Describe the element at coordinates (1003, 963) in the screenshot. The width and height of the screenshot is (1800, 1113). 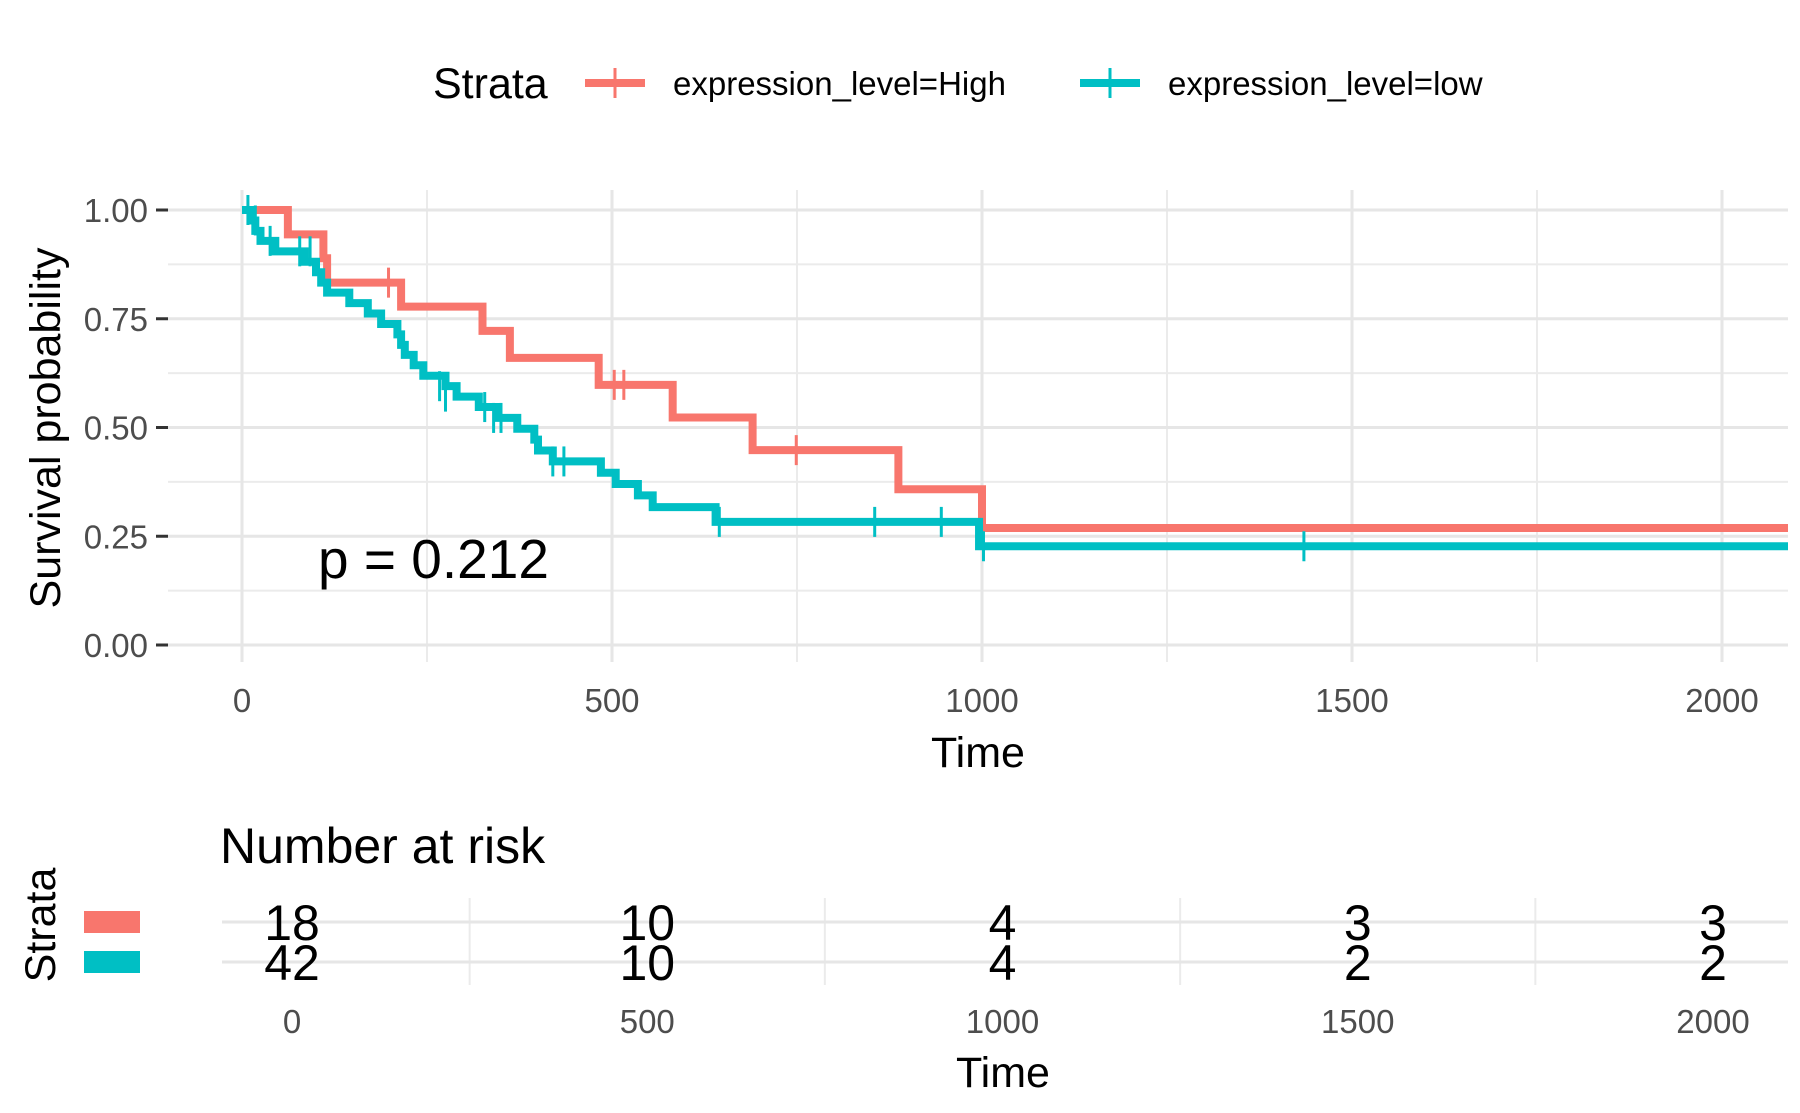
I see `risk-value-1-2: 4` at that location.